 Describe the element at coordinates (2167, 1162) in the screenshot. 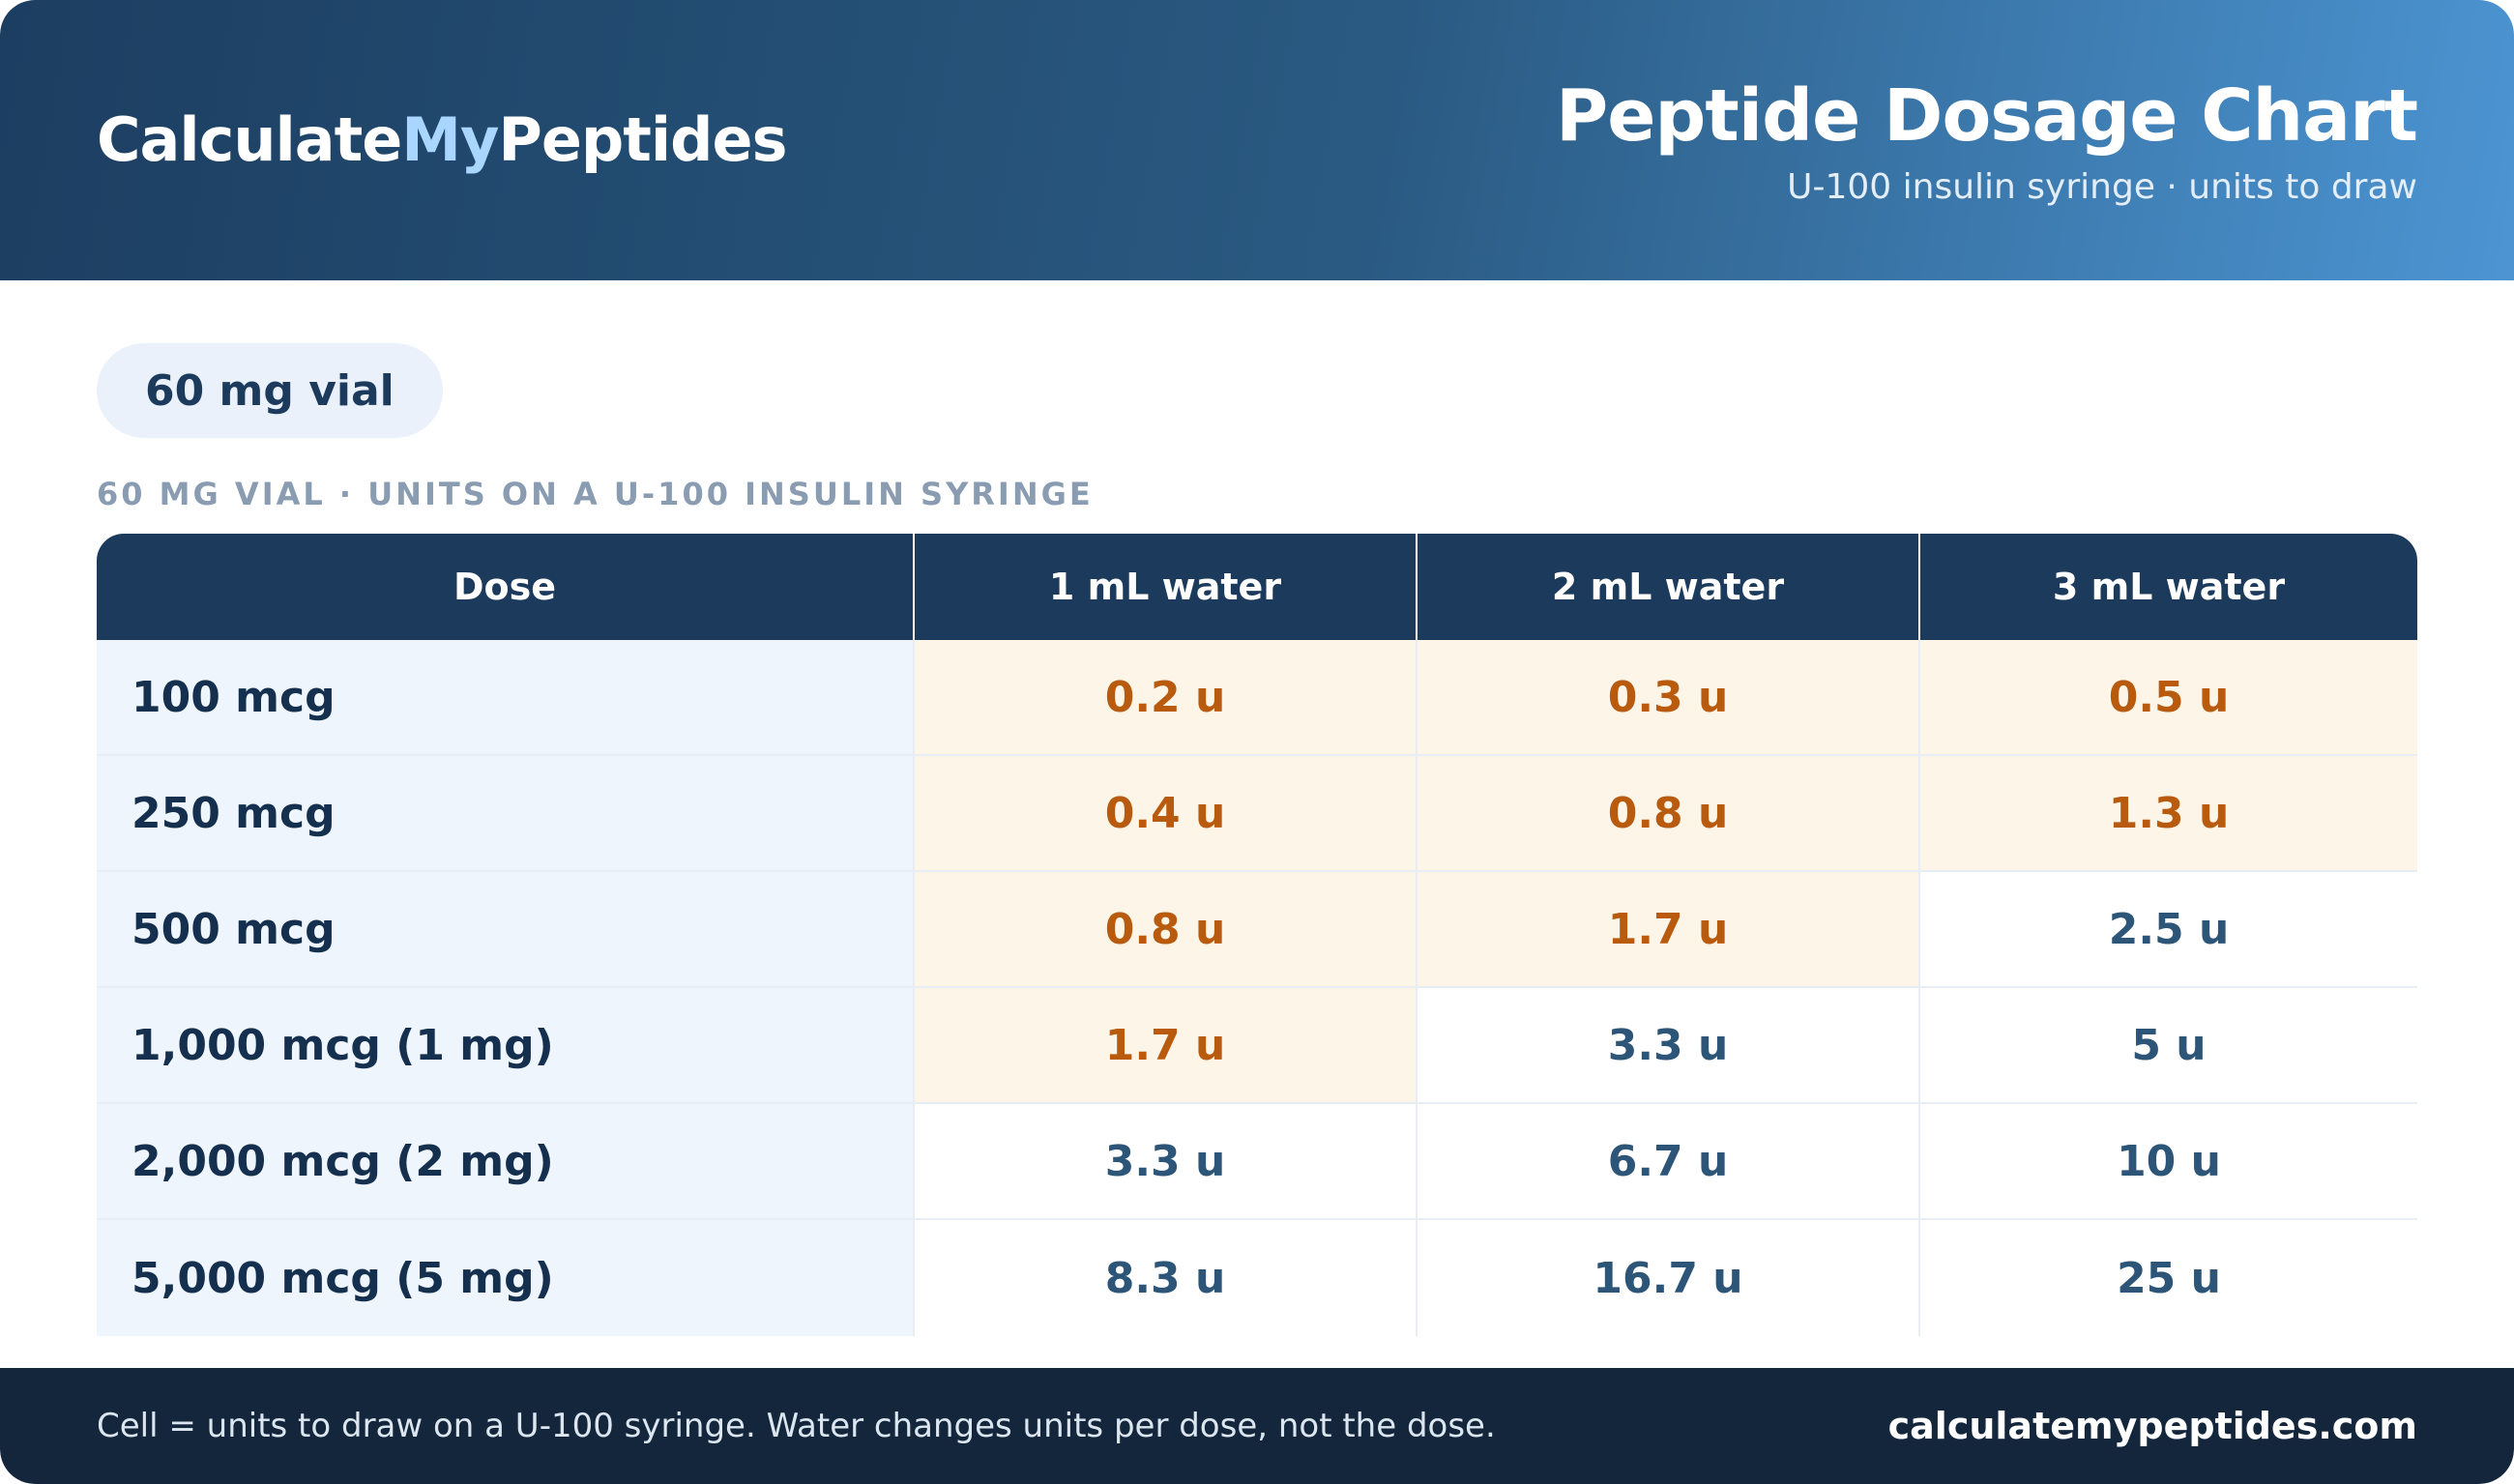

I see `units-cell: 10 u` at that location.